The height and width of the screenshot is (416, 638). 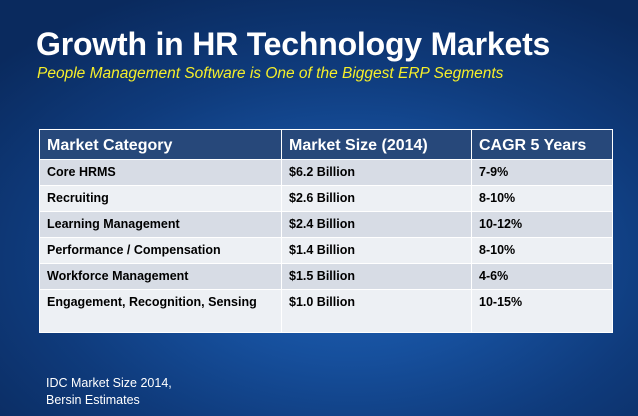 What do you see at coordinates (109, 383) in the screenshot?
I see `source-line-1: IDC Market Size 2014,` at bounding box center [109, 383].